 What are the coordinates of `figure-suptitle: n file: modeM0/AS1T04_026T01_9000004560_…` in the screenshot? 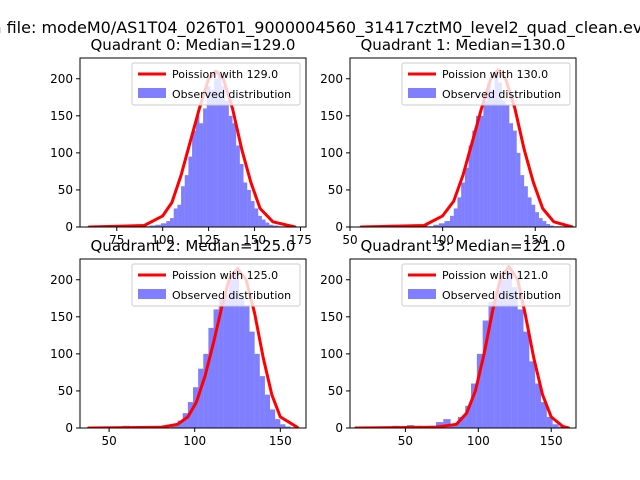 It's located at (320, 28).